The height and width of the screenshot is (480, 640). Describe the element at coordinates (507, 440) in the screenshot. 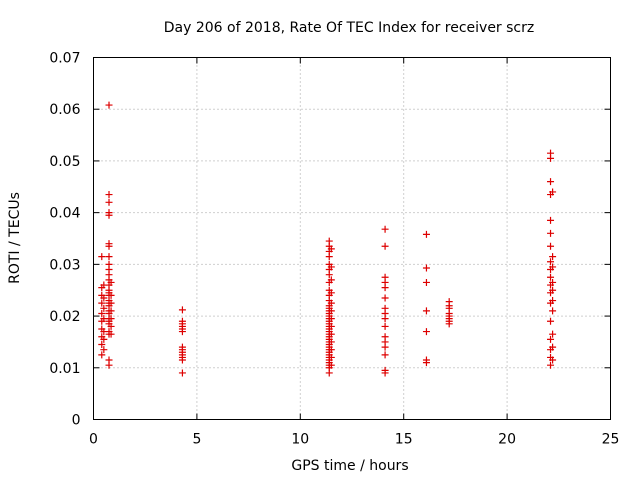

I see `x-tick-label: 20` at that location.